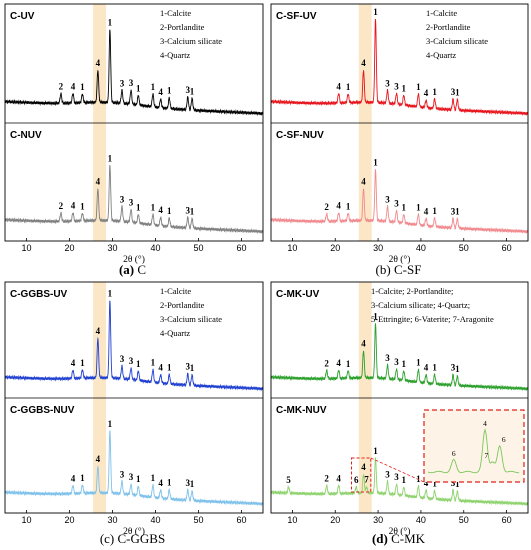  Describe the element at coordinates (474, 446) in the screenshot. I see `inset-box` at that location.